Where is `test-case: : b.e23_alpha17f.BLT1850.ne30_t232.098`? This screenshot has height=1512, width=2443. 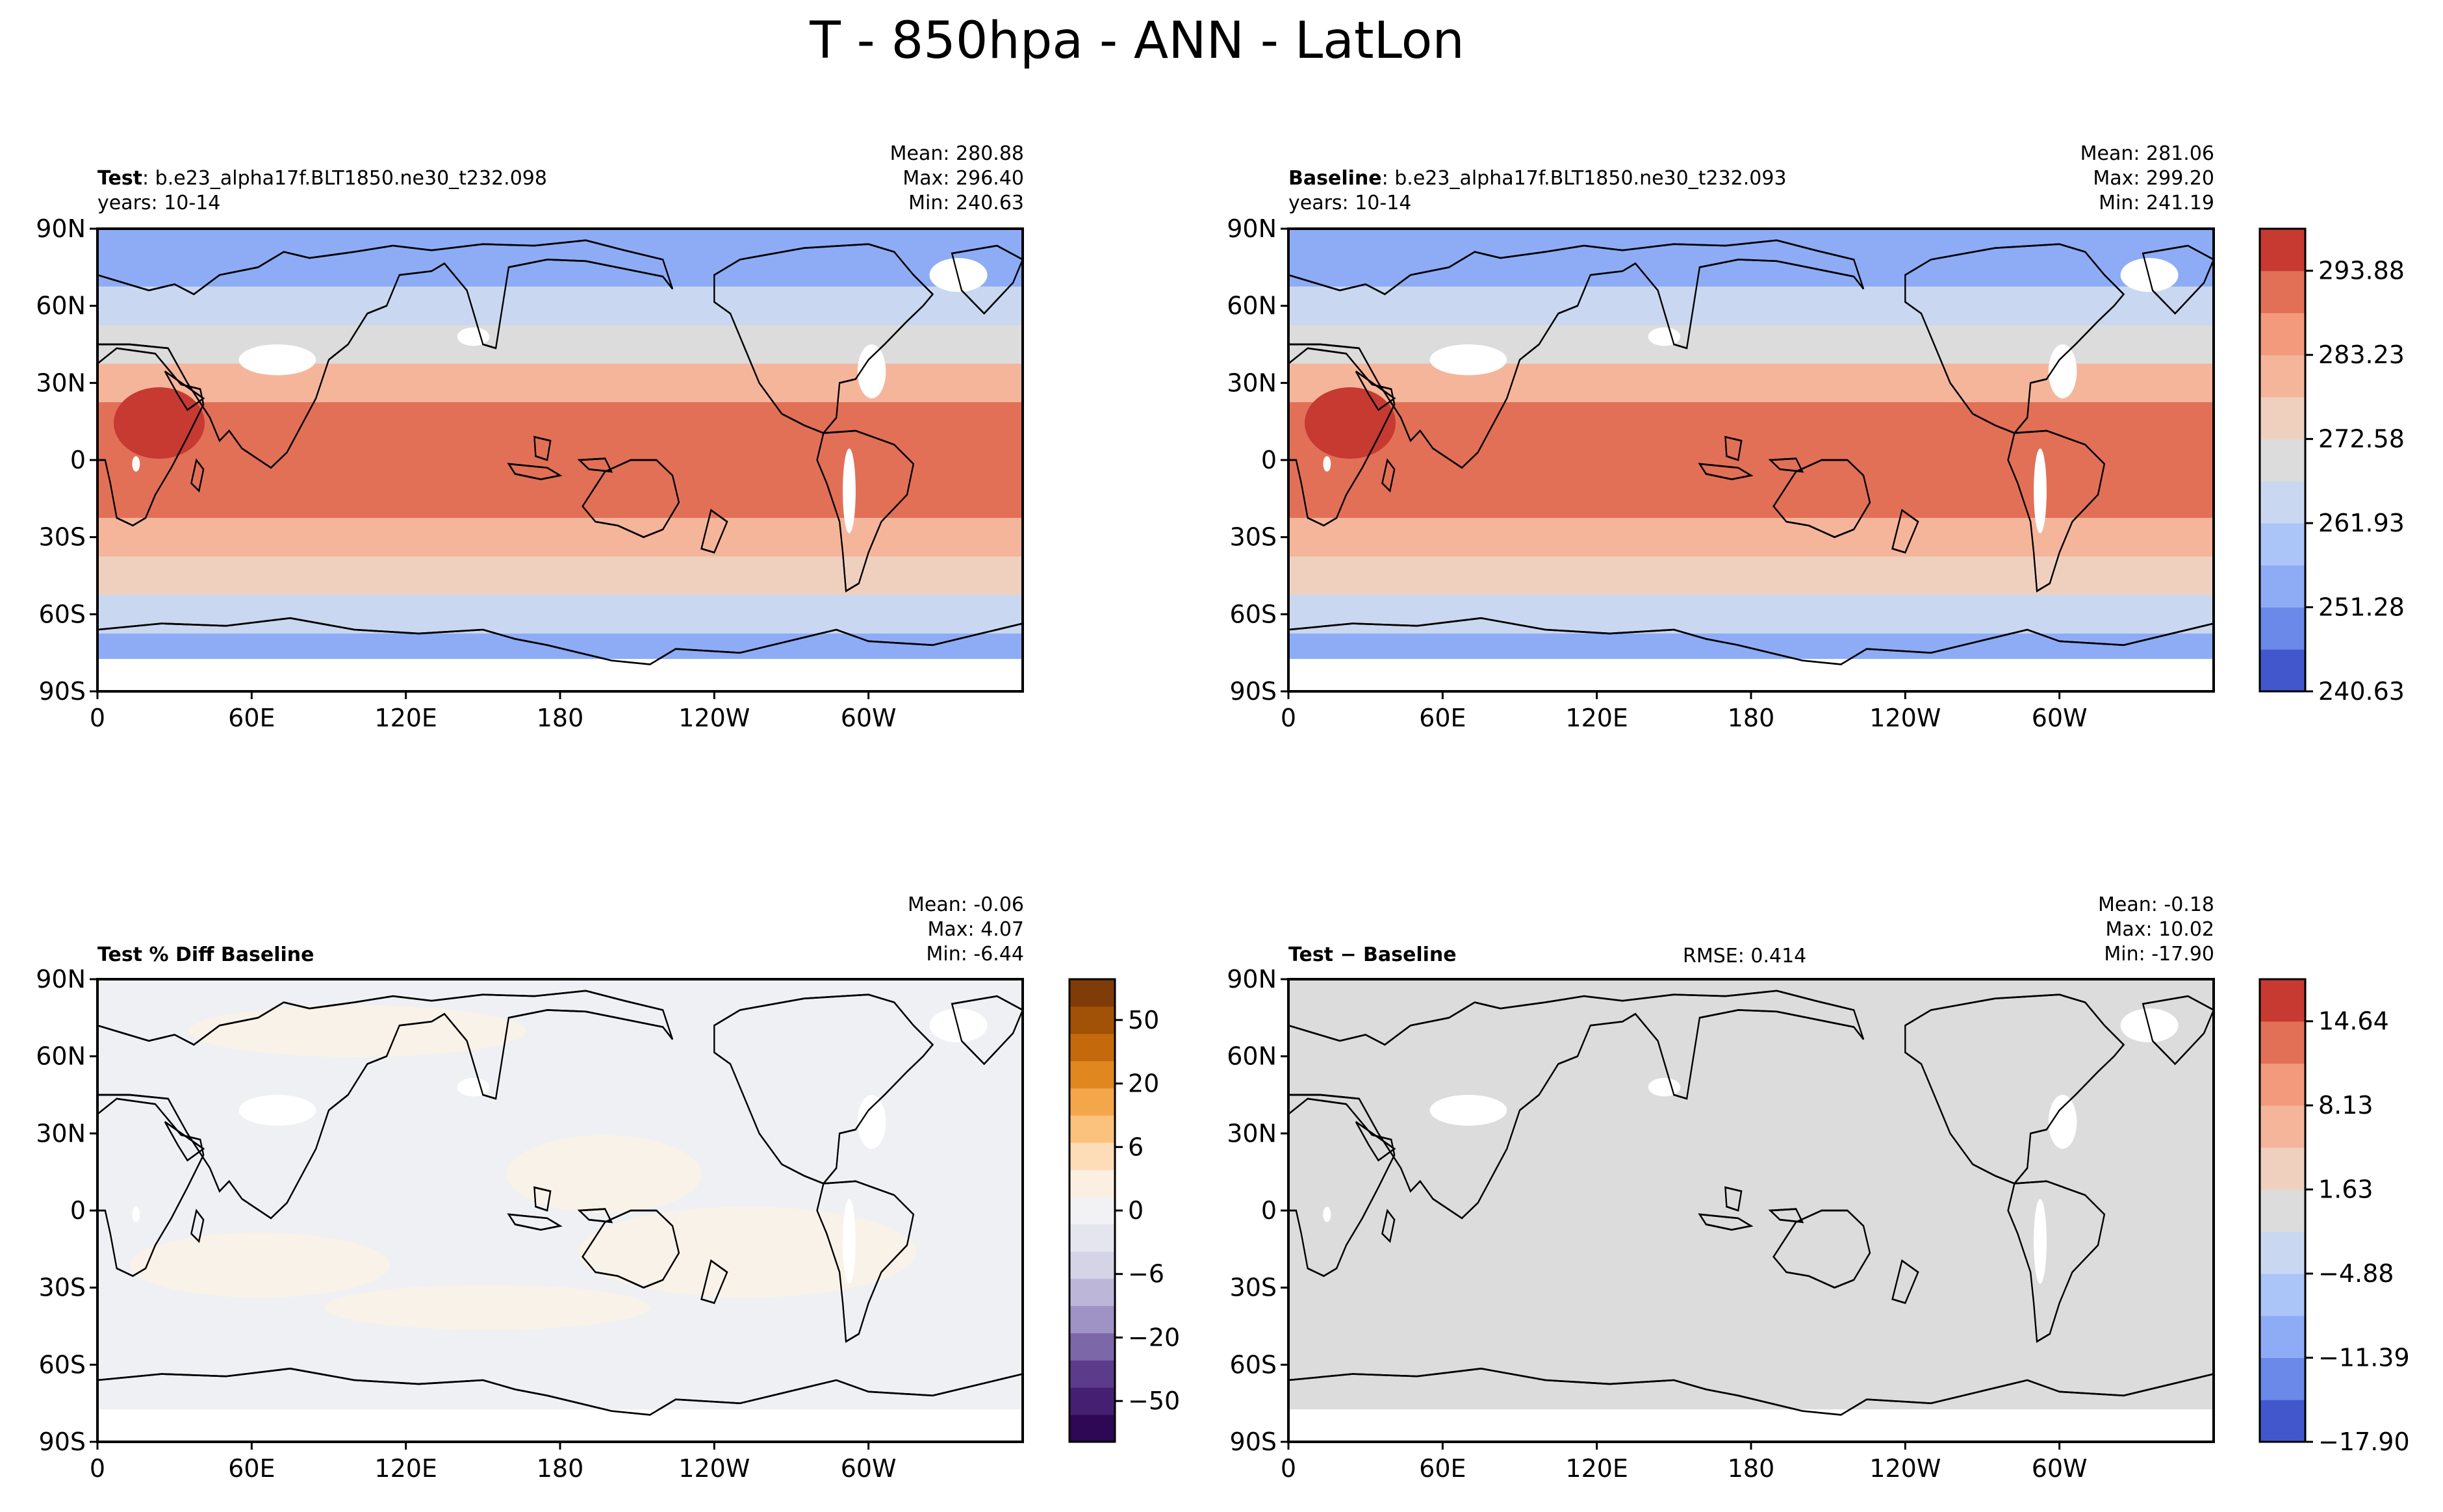 test-case: : b.e23_alpha17f.BLT1850.ne30_t232.098 is located at coordinates (344, 178).